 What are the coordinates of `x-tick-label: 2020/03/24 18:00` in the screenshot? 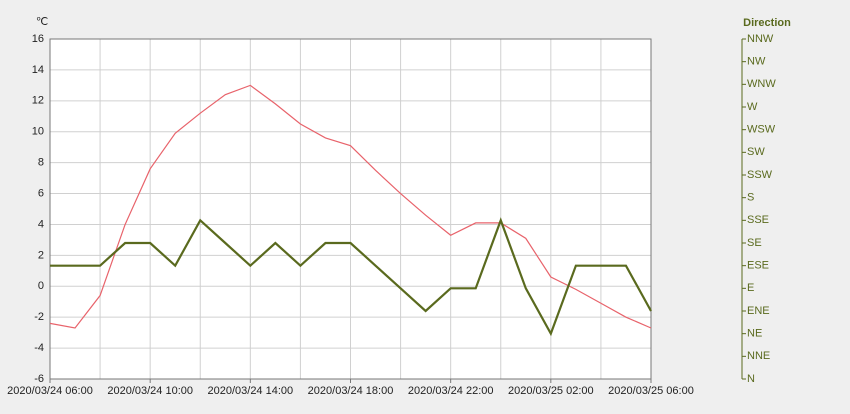 It's located at (351, 391).